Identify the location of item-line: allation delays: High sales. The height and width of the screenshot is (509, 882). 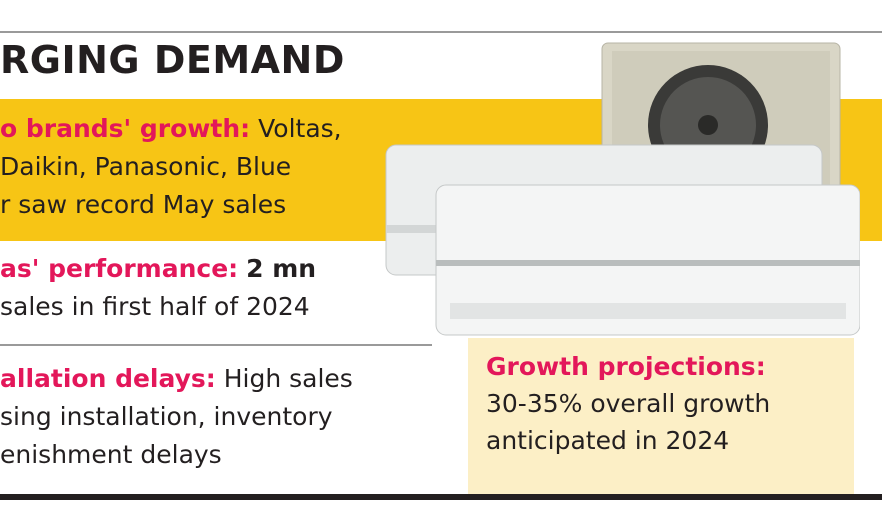
(176, 379).